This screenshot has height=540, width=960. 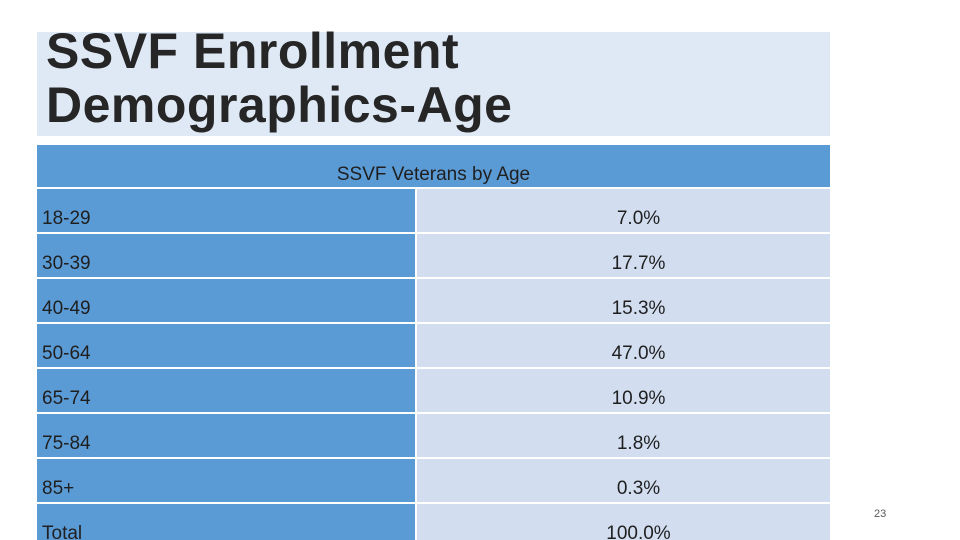 I want to click on age-cell: 18-29, so click(x=227, y=210).